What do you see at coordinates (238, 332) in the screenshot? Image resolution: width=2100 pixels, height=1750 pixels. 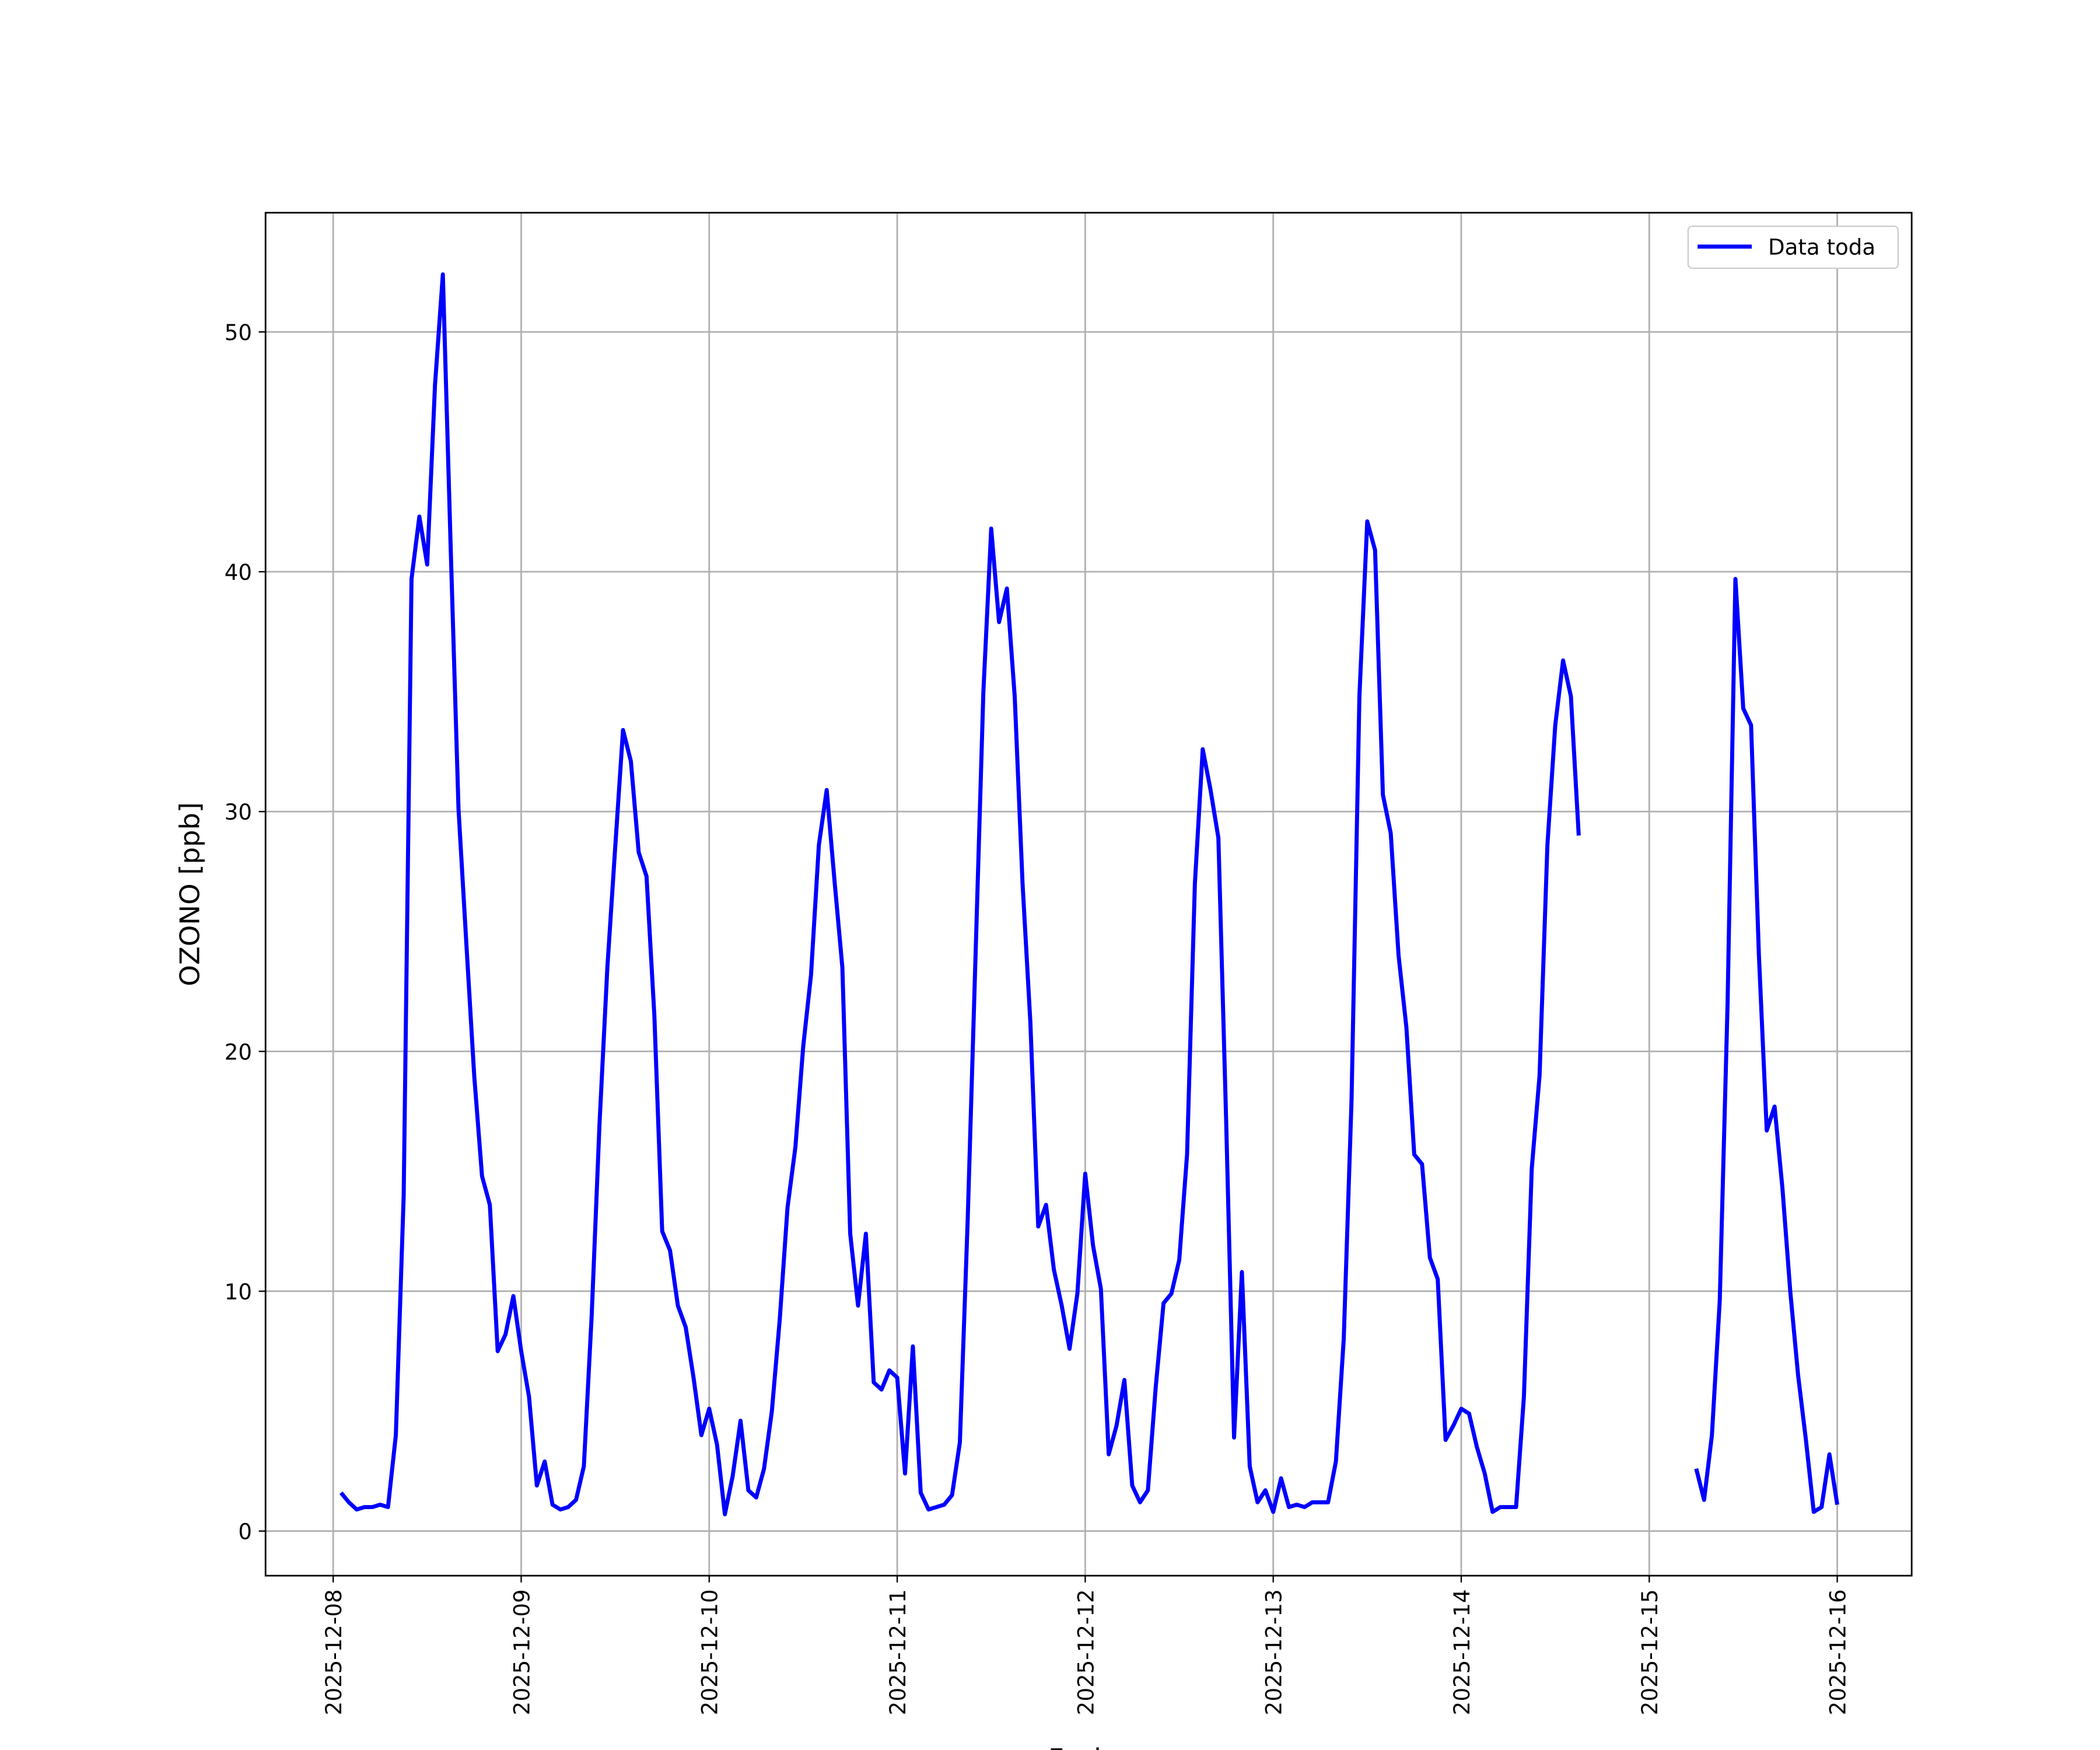 I see `y-tick-label: 50` at bounding box center [238, 332].